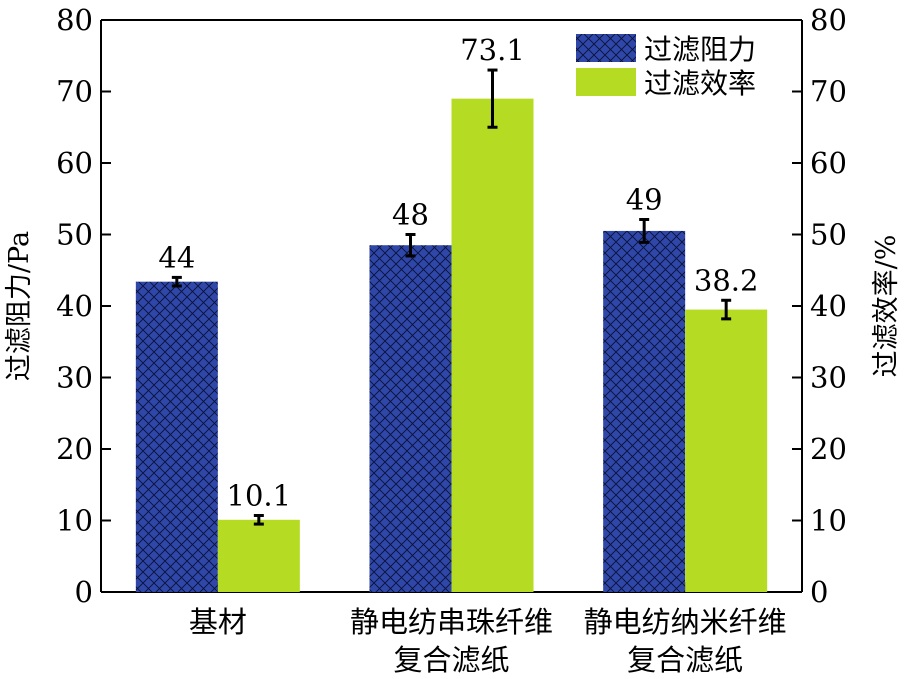  I want to click on data-label: 73.1, so click(492, 50).